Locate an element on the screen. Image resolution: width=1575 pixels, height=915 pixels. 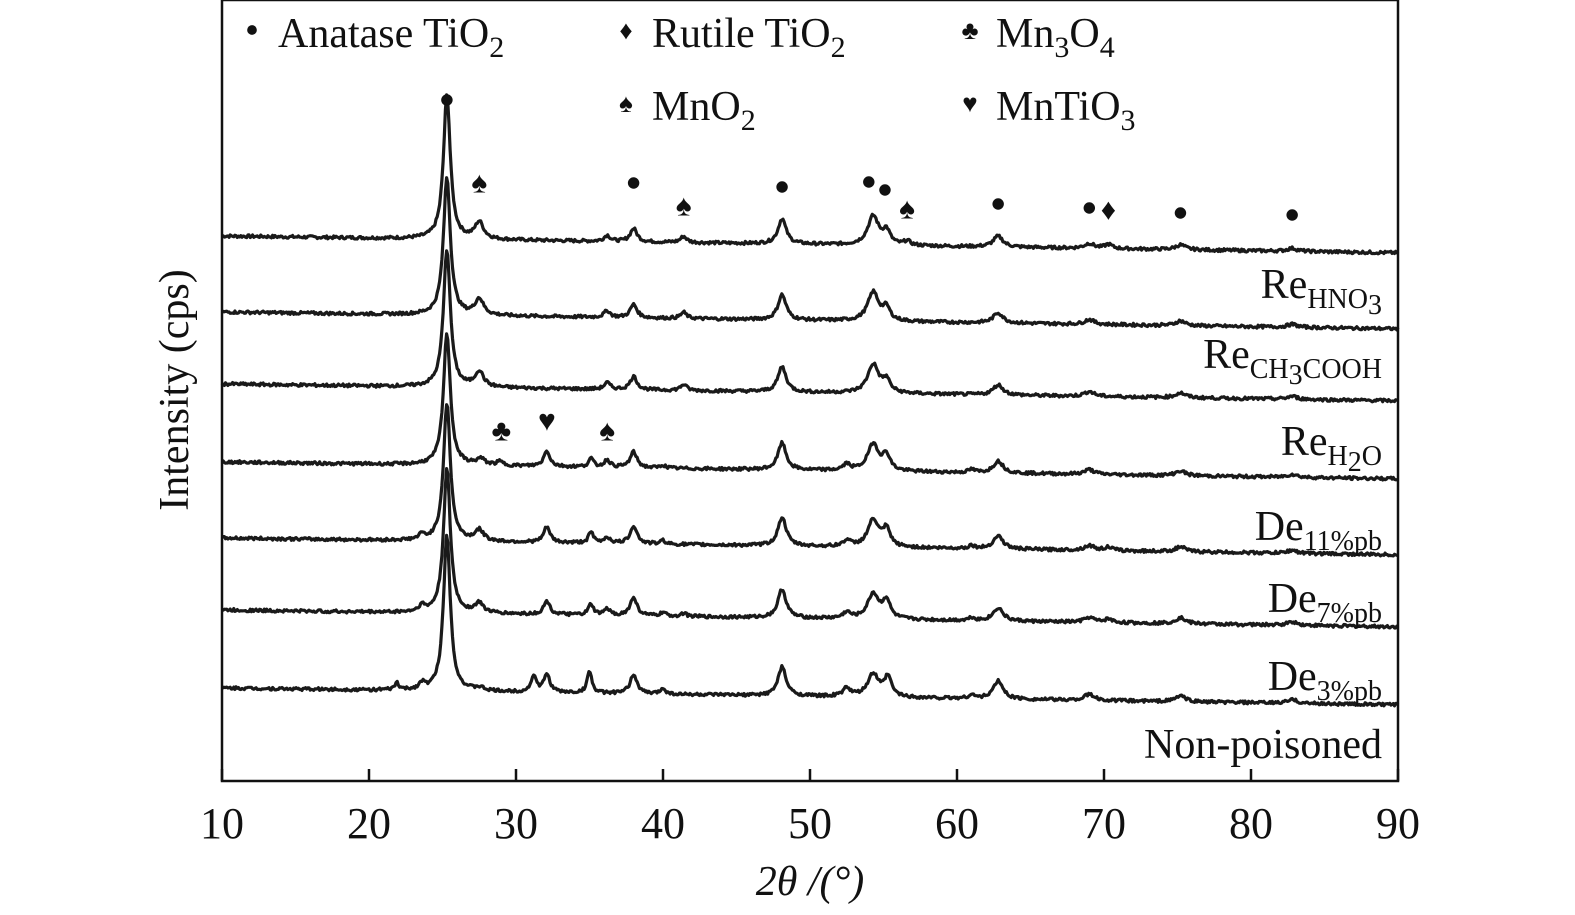
x-tick-label-40: 40 is located at coordinates (663, 823).